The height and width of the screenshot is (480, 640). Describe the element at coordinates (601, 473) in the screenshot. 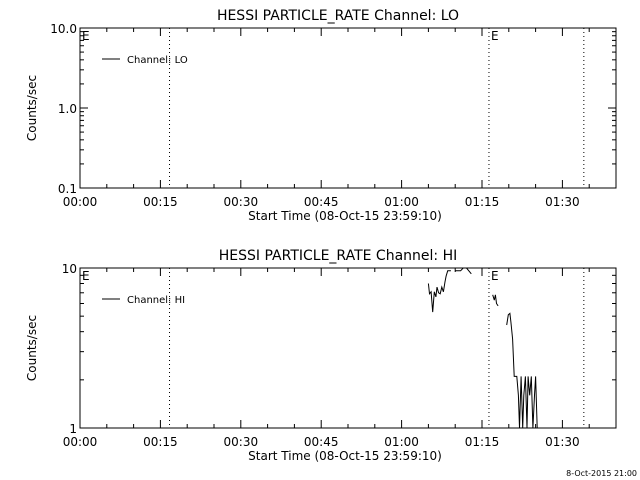

I see `footer-date: 8-Oct-2015 21:00` at that location.